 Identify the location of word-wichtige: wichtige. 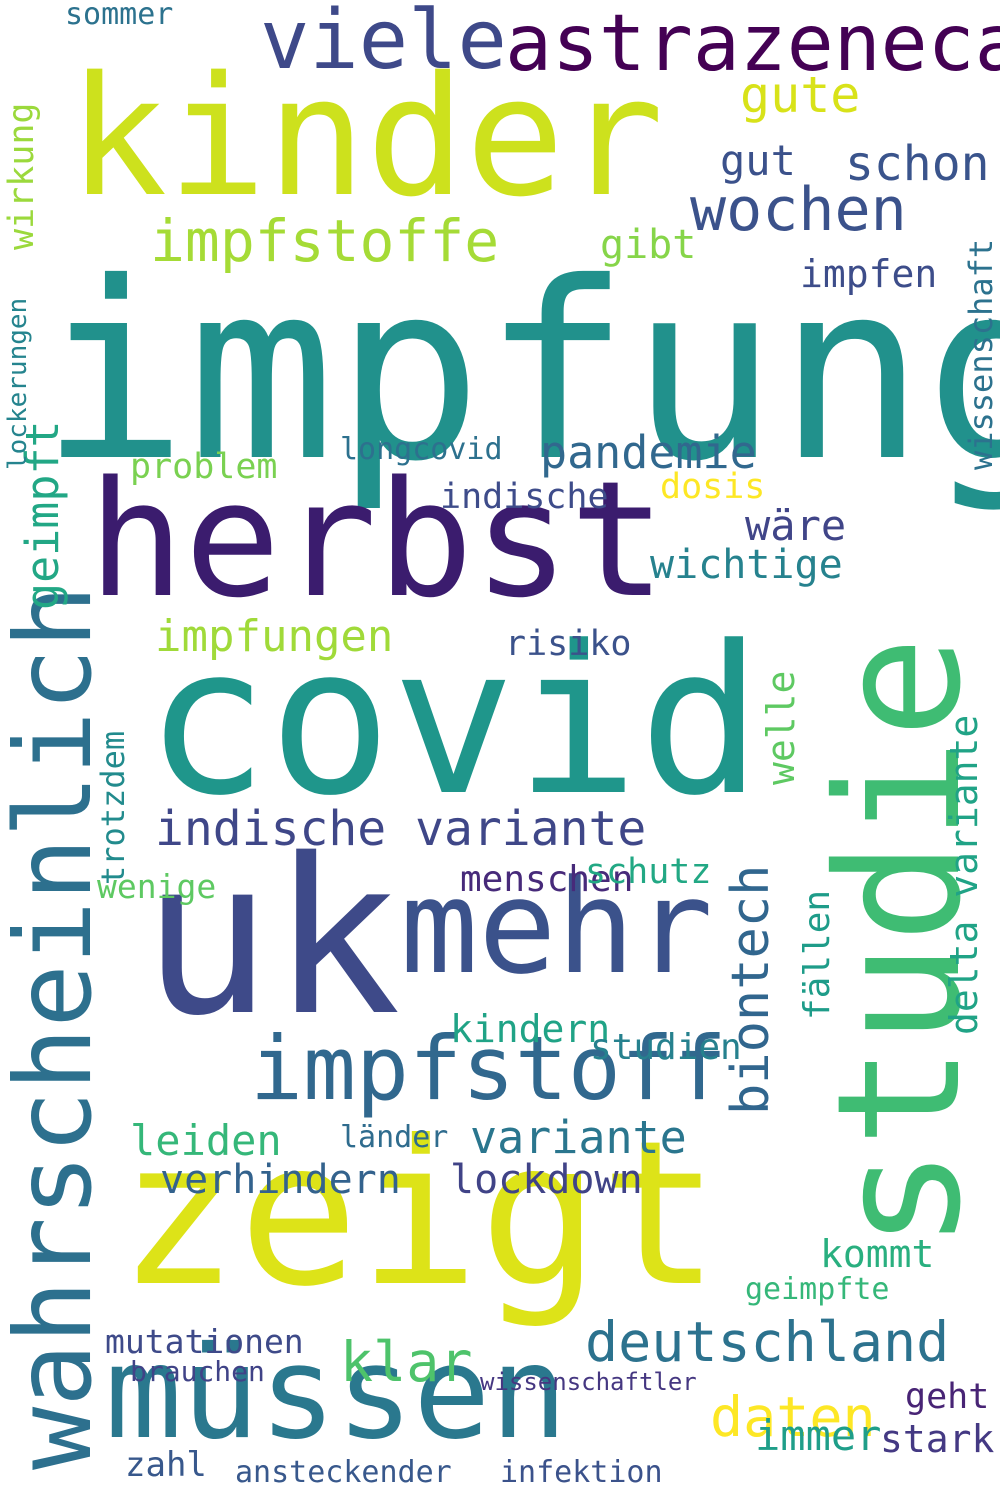
(746, 565).